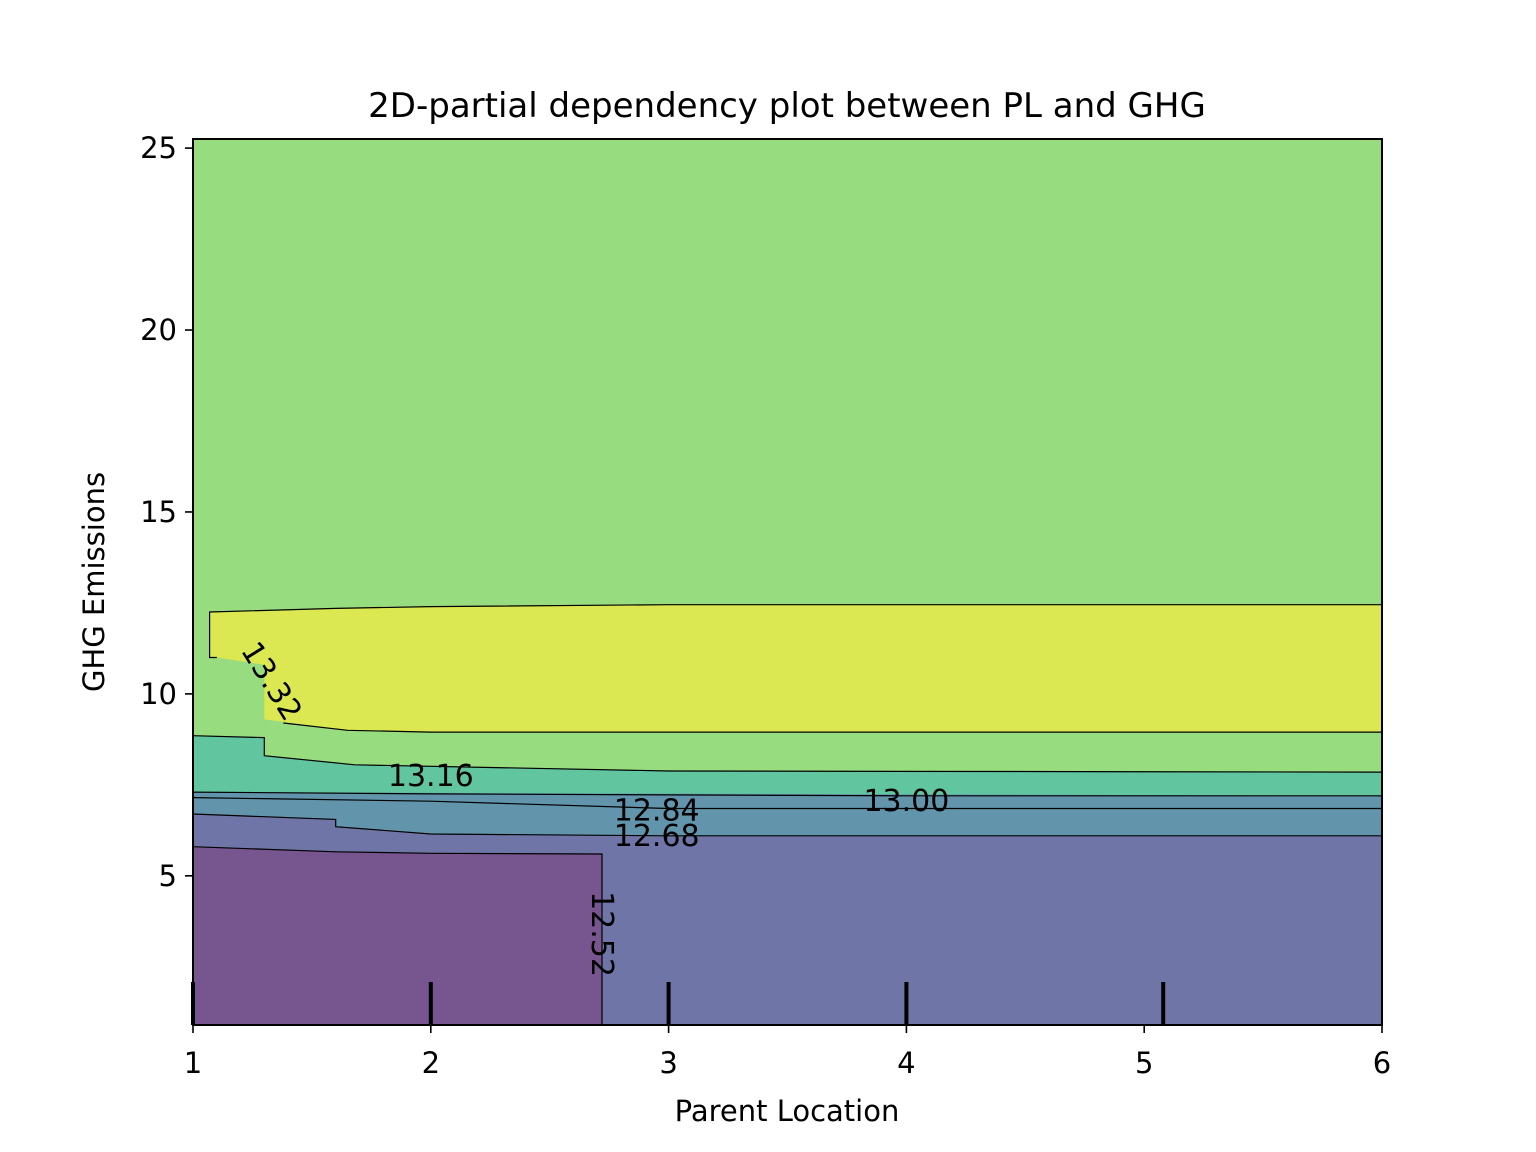 The width and height of the screenshot is (1536, 1152). I want to click on y-tick-label-3: 20, so click(158, 330).